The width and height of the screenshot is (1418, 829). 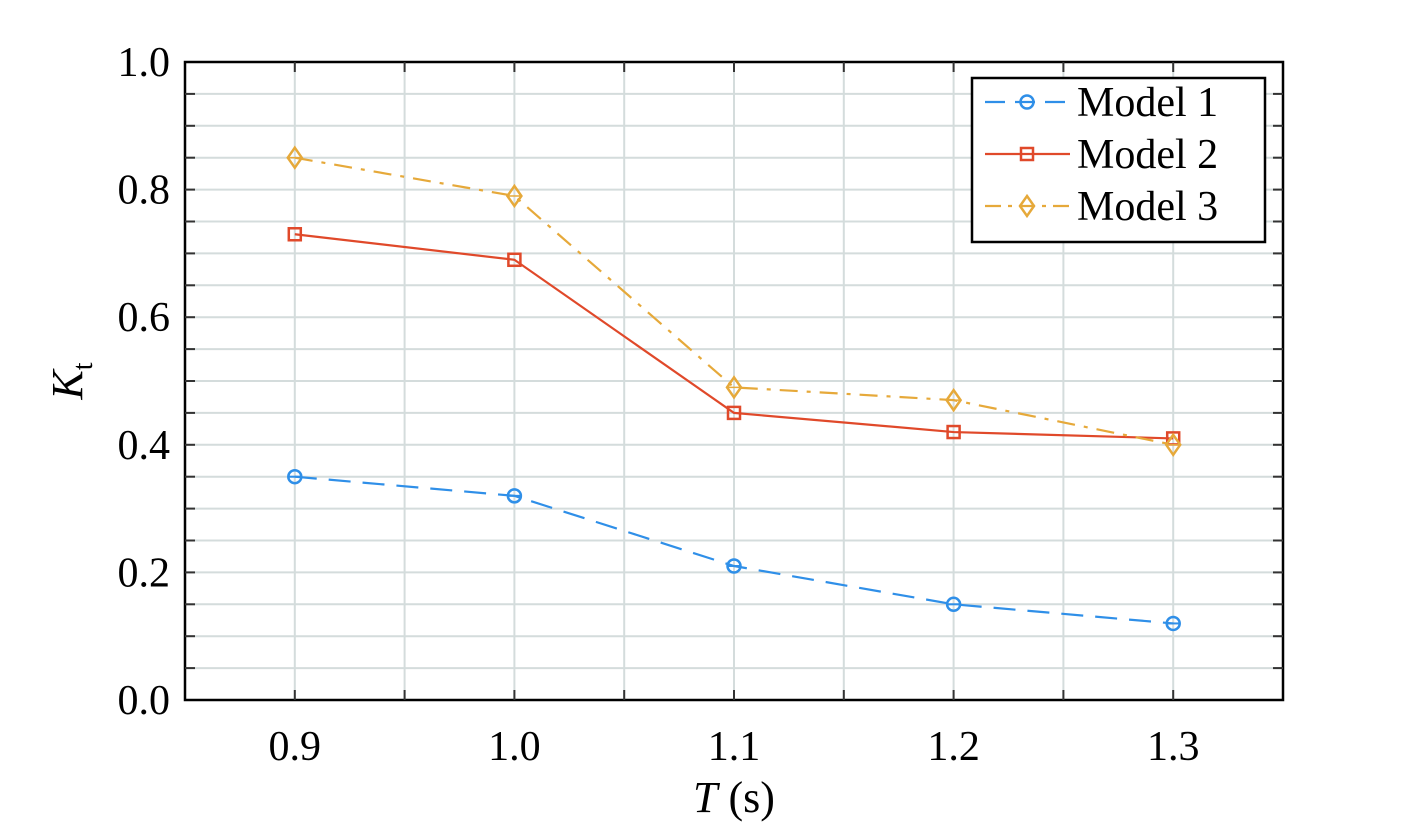 What do you see at coordinates (144, 63) in the screenshot?
I see `y-tick-label: 1.0` at bounding box center [144, 63].